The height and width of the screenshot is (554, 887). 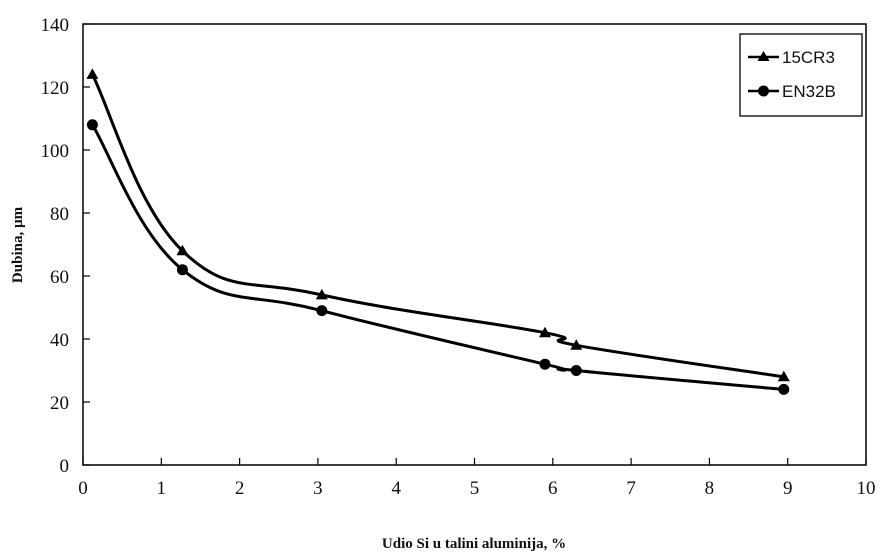 What do you see at coordinates (162, 488) in the screenshot?
I see `x-tick-label: 1` at bounding box center [162, 488].